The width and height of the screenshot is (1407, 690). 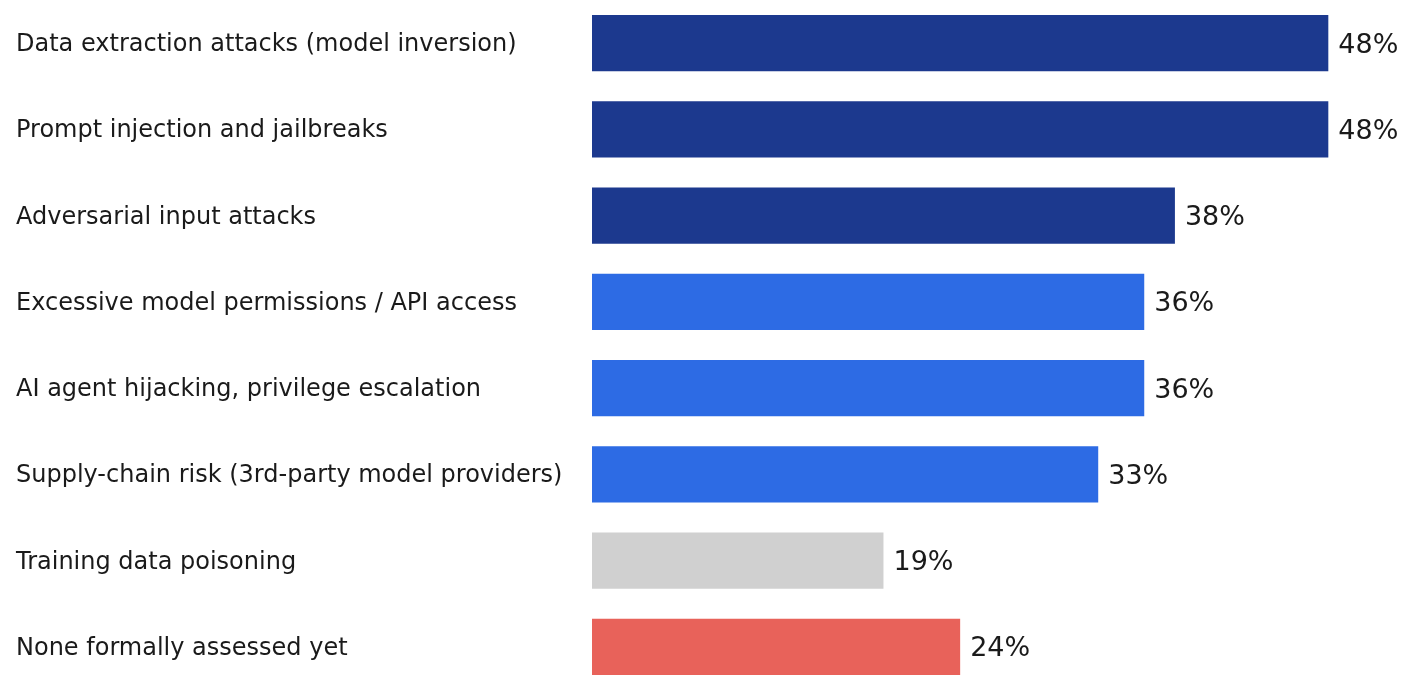 What do you see at coordinates (1138, 474) in the screenshot?
I see `data-label: 33%` at bounding box center [1138, 474].